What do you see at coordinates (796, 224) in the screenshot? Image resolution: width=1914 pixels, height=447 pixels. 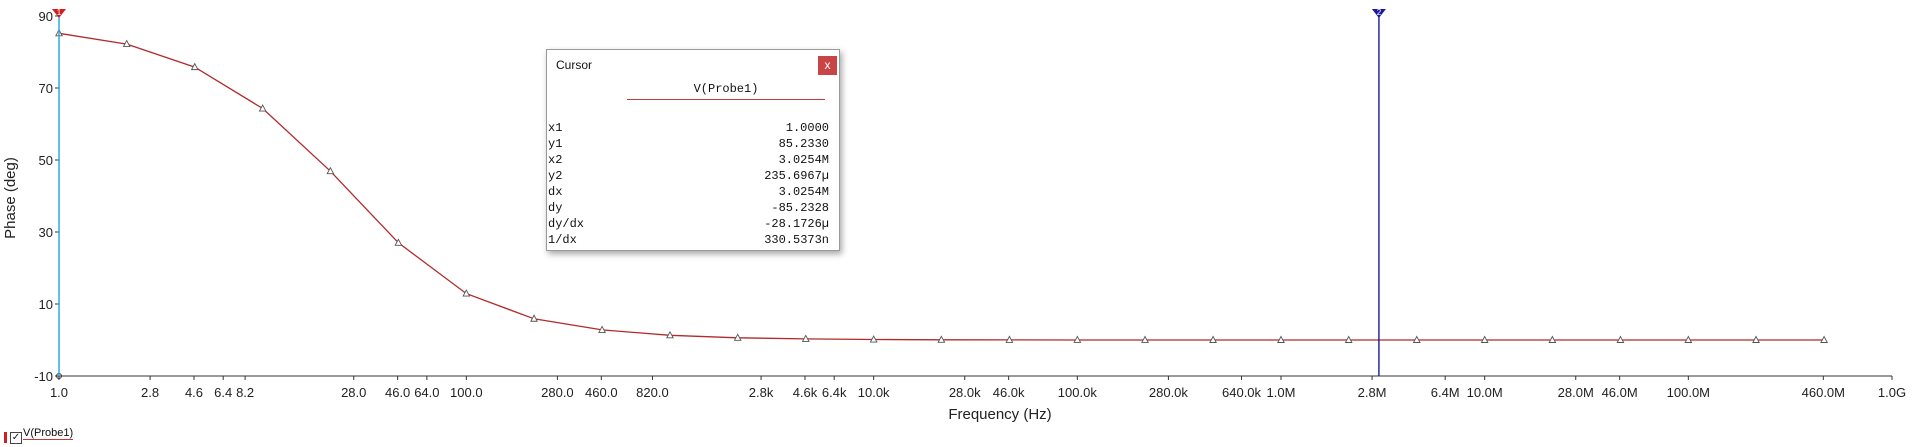 I see `row-value: -28.1726µ` at bounding box center [796, 224].